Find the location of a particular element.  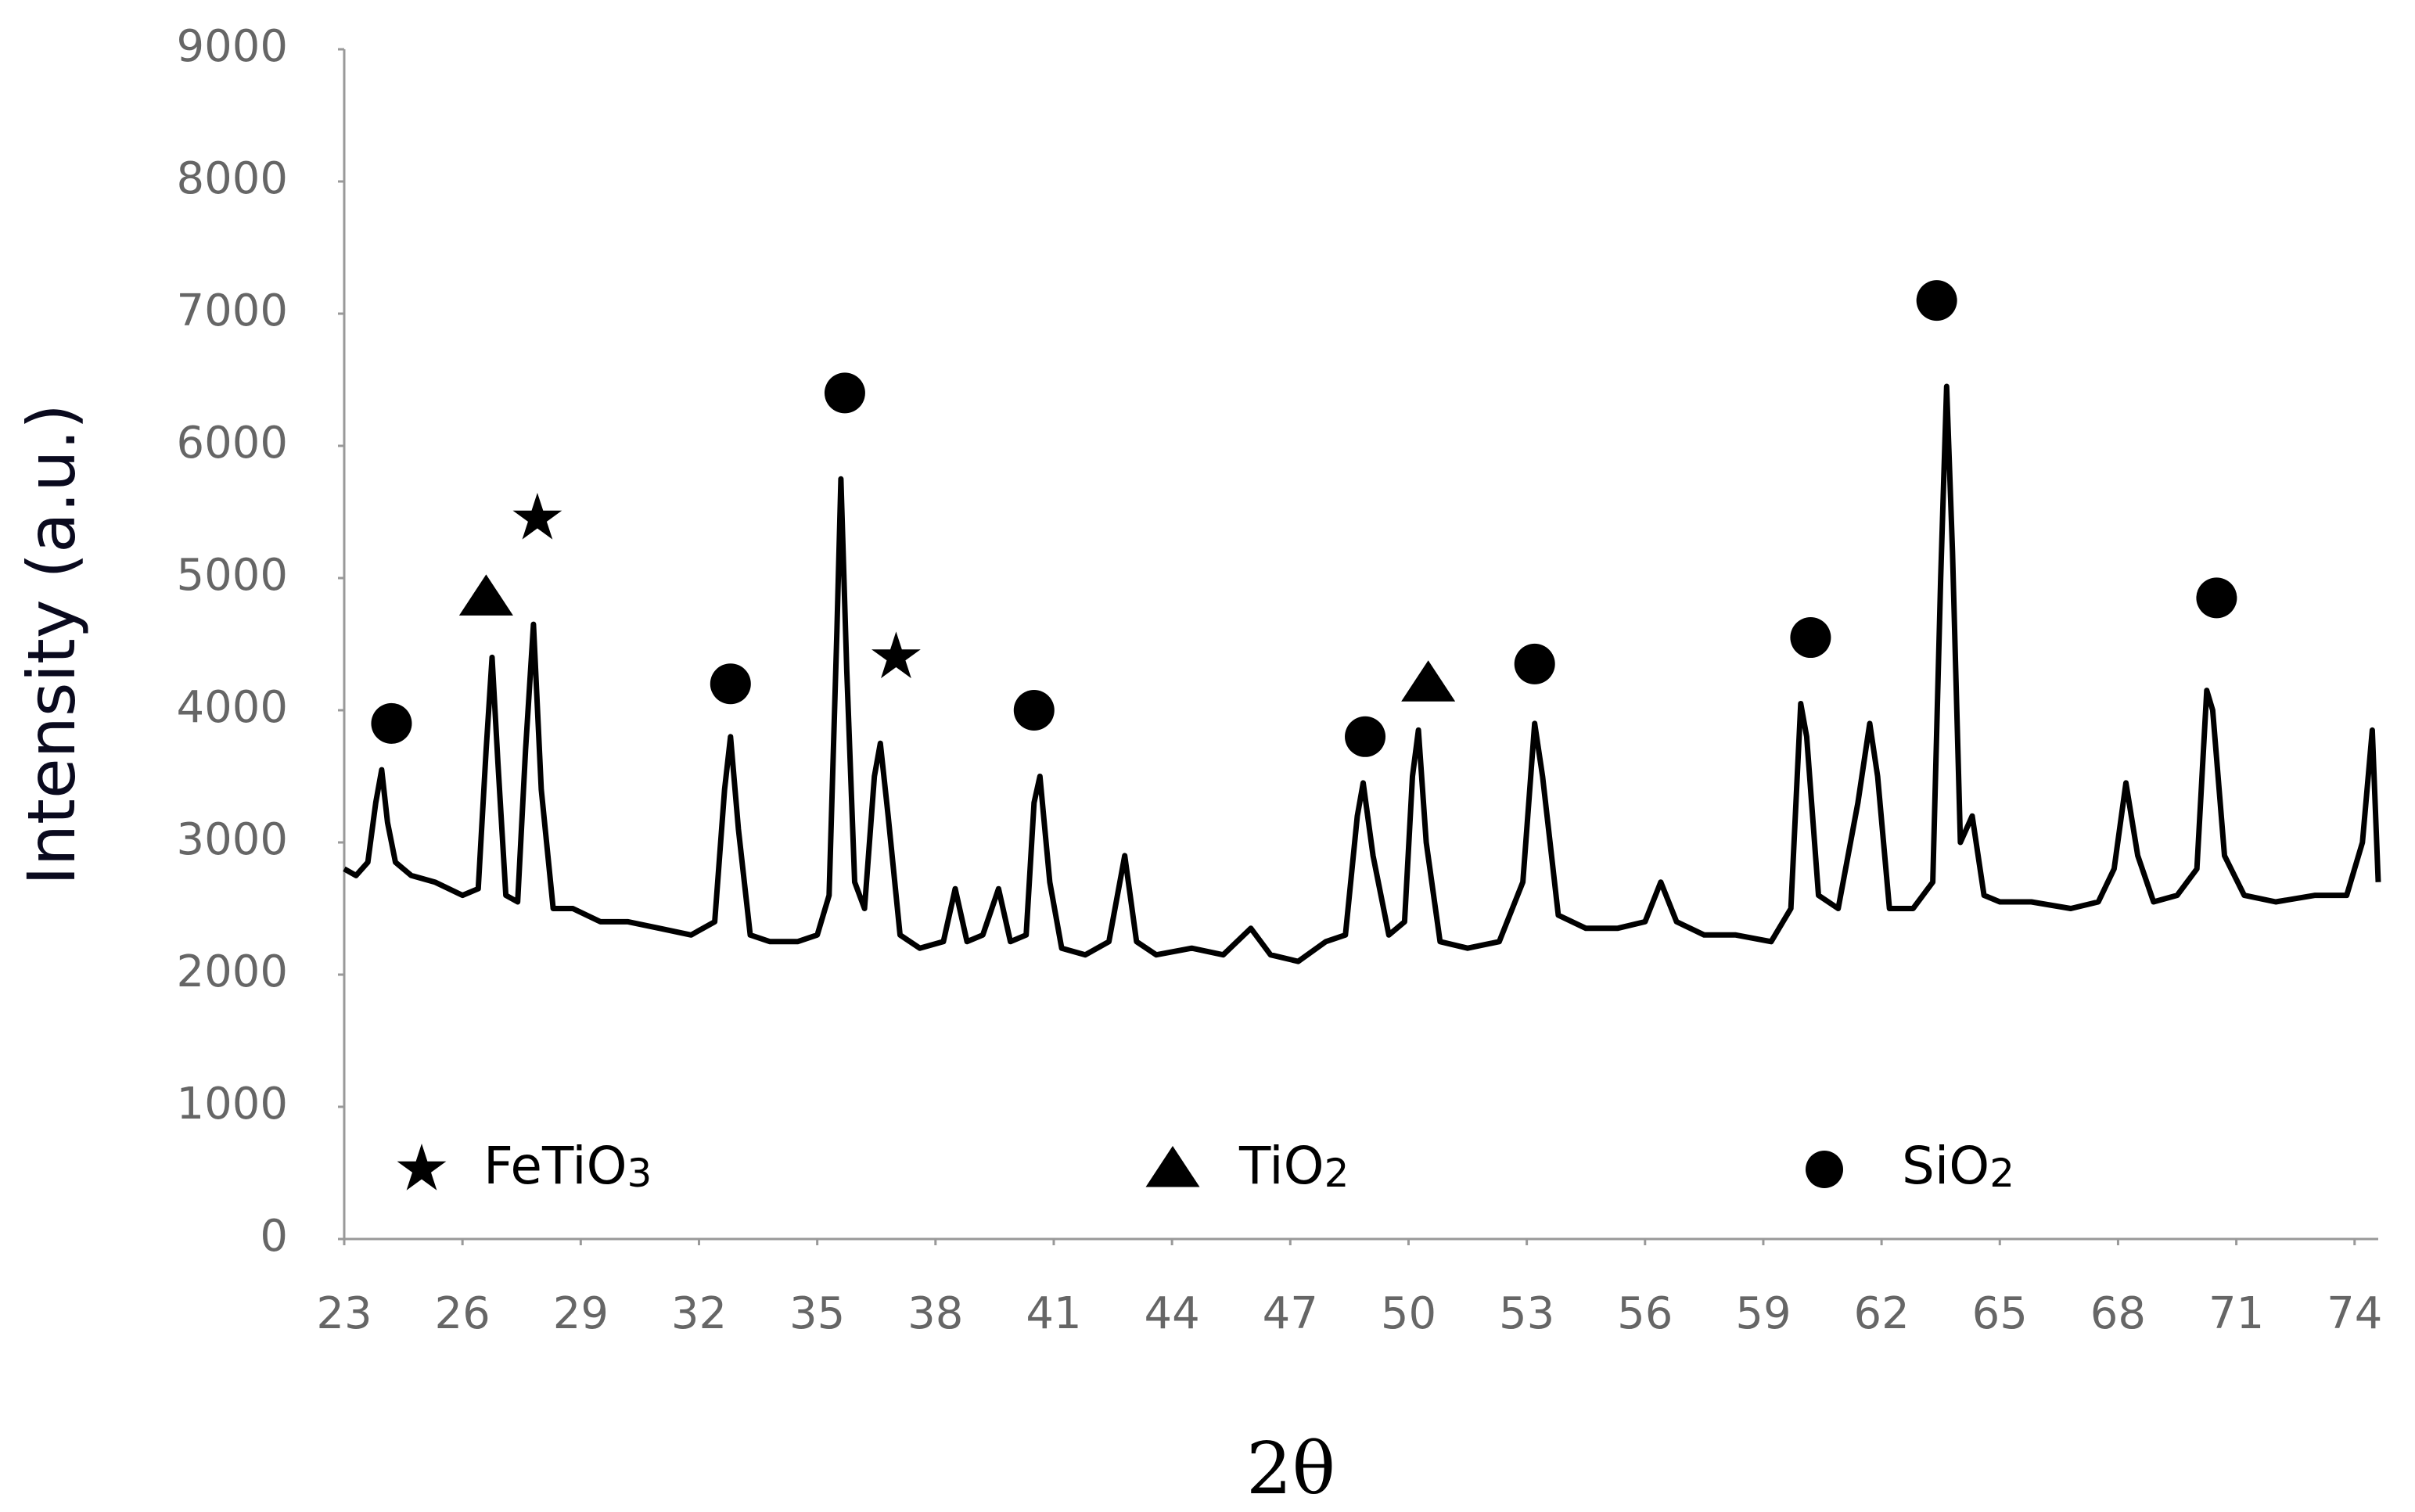

y-tick-label: 1000 is located at coordinates (232, 1104).